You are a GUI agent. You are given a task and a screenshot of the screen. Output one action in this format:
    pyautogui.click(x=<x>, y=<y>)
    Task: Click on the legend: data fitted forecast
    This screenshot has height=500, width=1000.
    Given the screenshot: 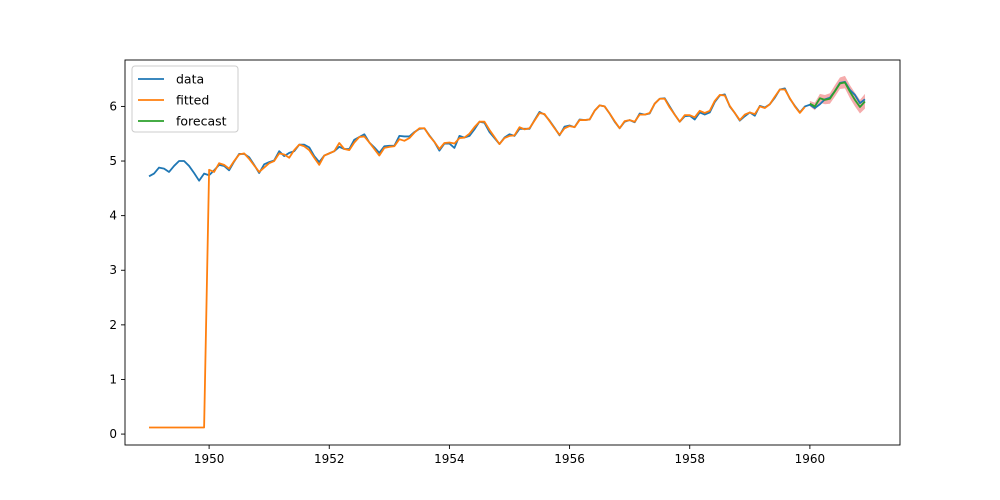 What is the action you would take?
    pyautogui.click(x=185, y=99)
    